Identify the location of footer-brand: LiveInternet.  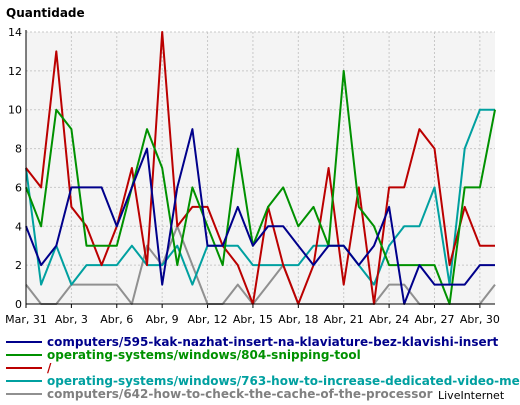
(471, 395).